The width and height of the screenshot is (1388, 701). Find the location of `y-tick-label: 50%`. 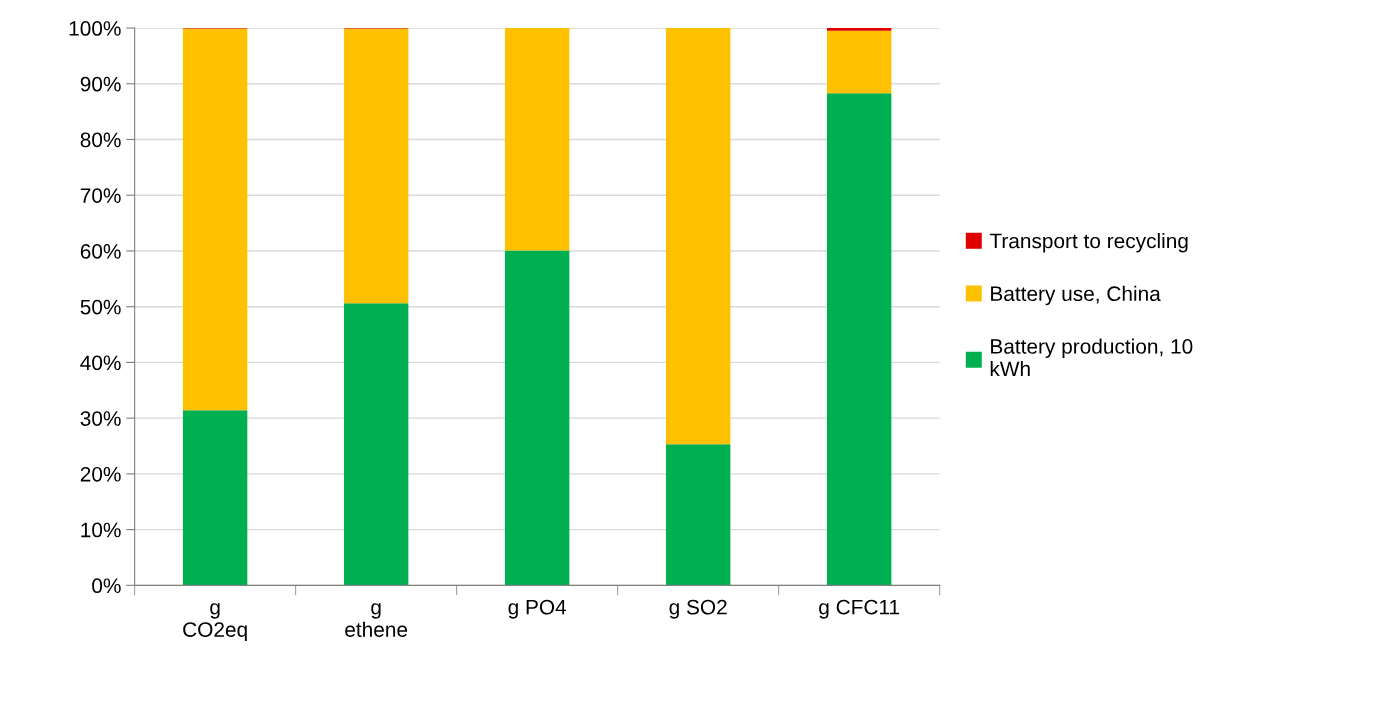

y-tick-label: 50% is located at coordinates (100, 307).